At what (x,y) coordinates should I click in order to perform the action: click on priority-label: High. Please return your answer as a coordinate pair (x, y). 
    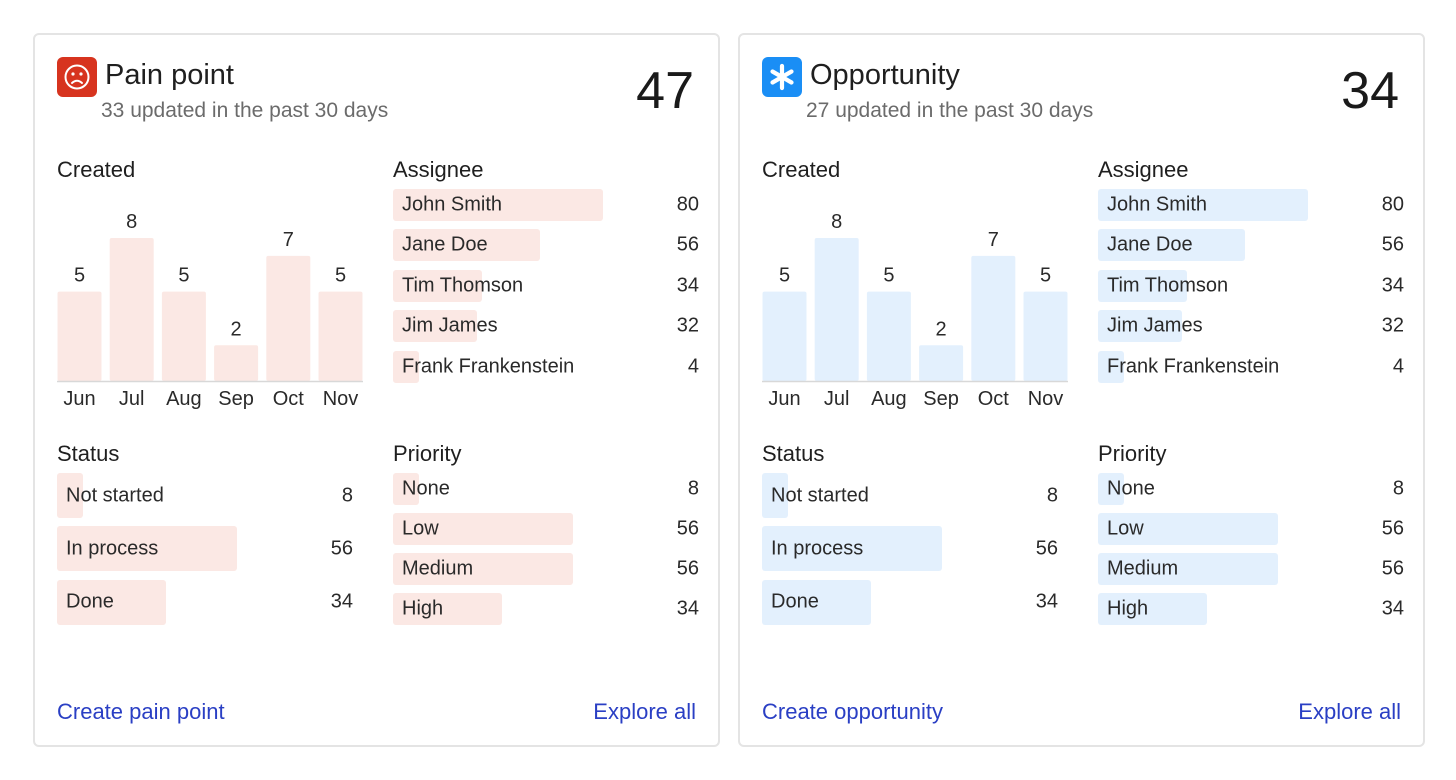
    Looking at the image, I should click on (1128, 608).